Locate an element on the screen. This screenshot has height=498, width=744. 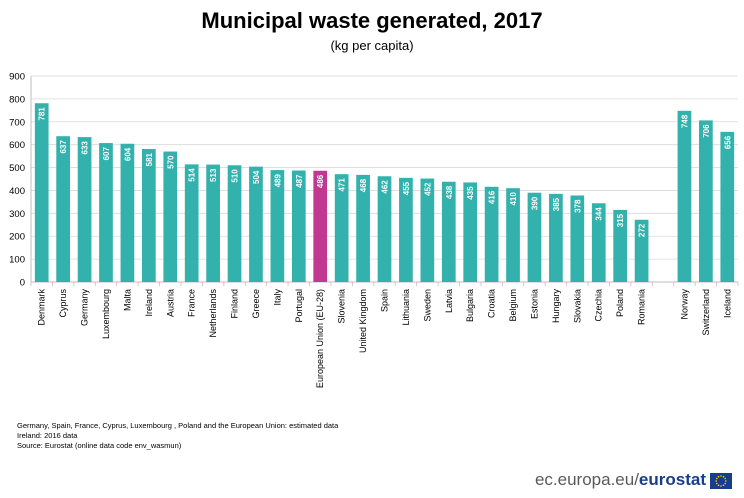
chart-title: Municipal waste generated, 2017 is located at coordinates (372, 20).